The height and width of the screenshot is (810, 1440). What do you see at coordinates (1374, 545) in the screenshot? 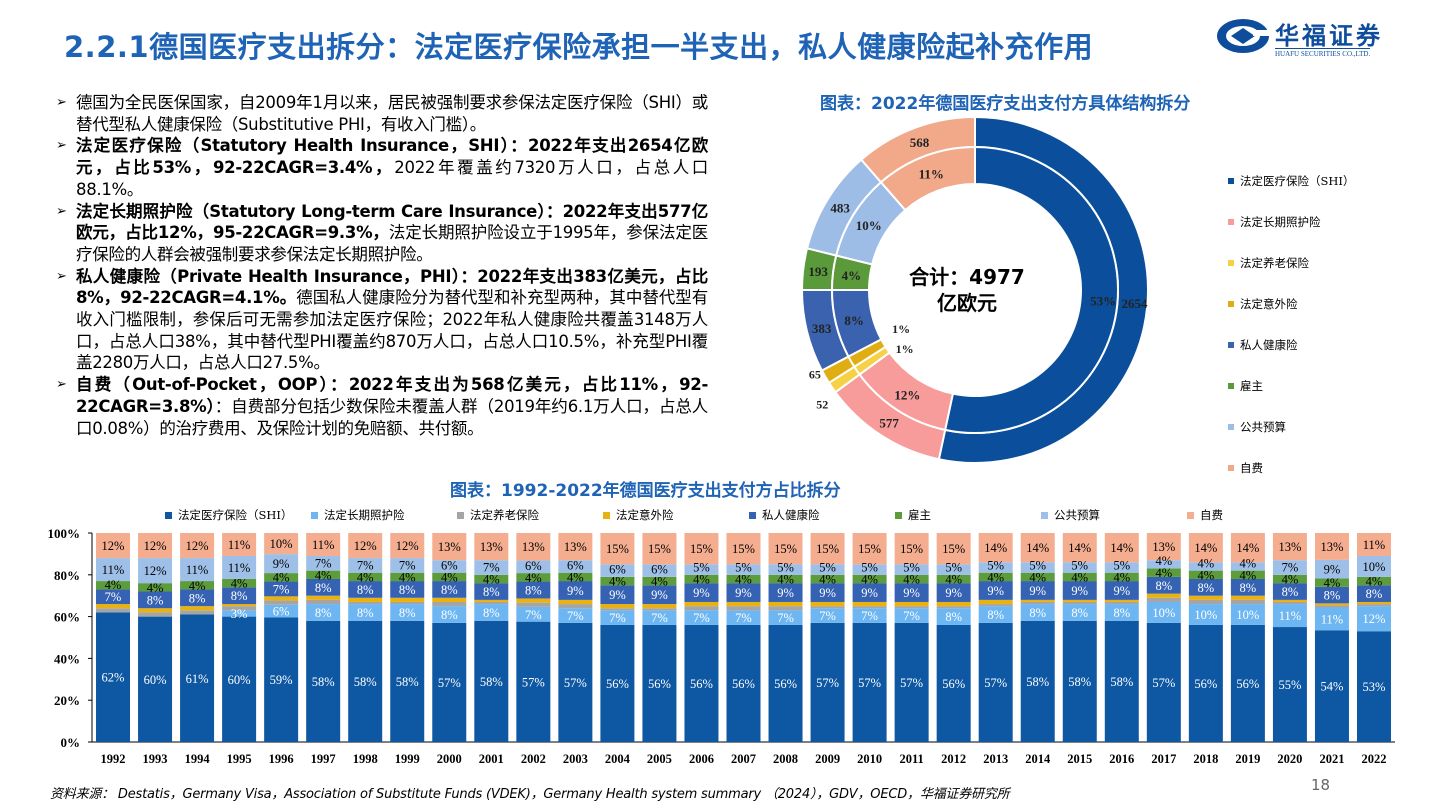
I see `bar-segment-label: 11%` at bounding box center [1374, 545].